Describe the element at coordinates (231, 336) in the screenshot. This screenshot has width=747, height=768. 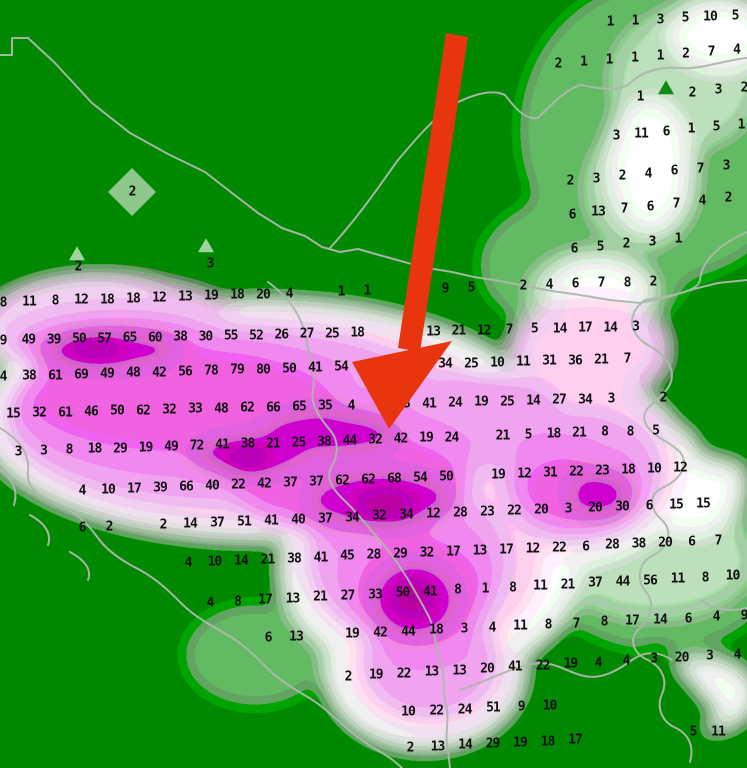
I see `grid-value: 55` at that location.